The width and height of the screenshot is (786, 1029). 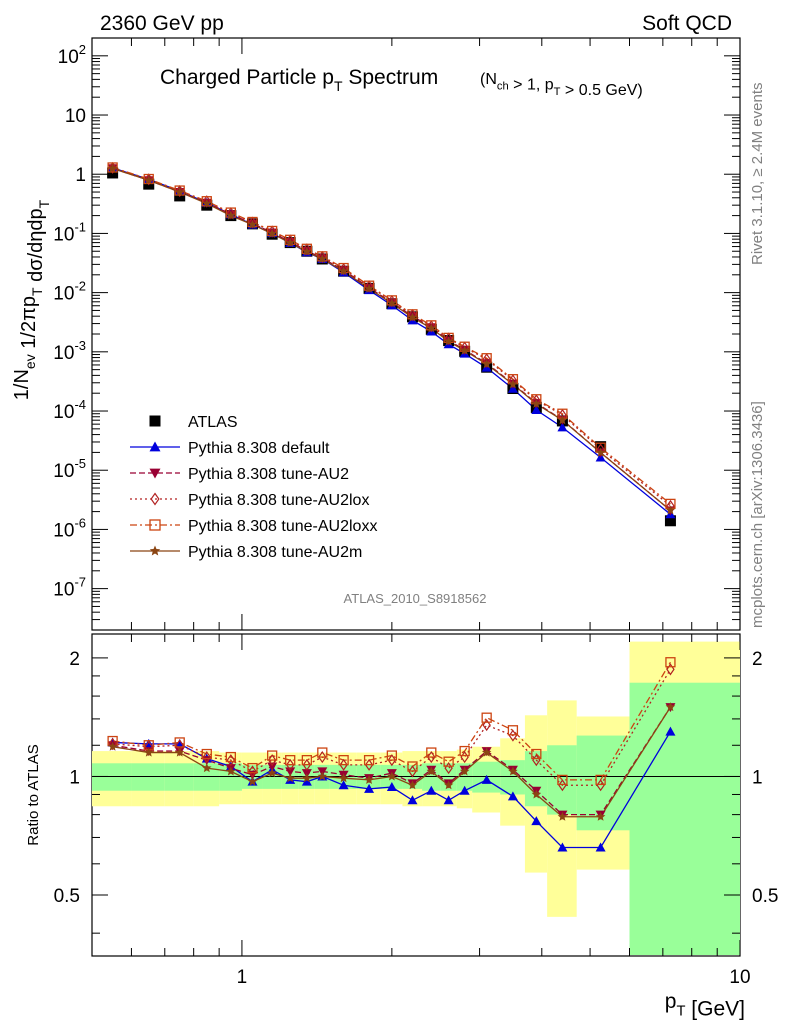 I want to click on ratio-y-tick-label-right: 1, so click(x=757, y=777).